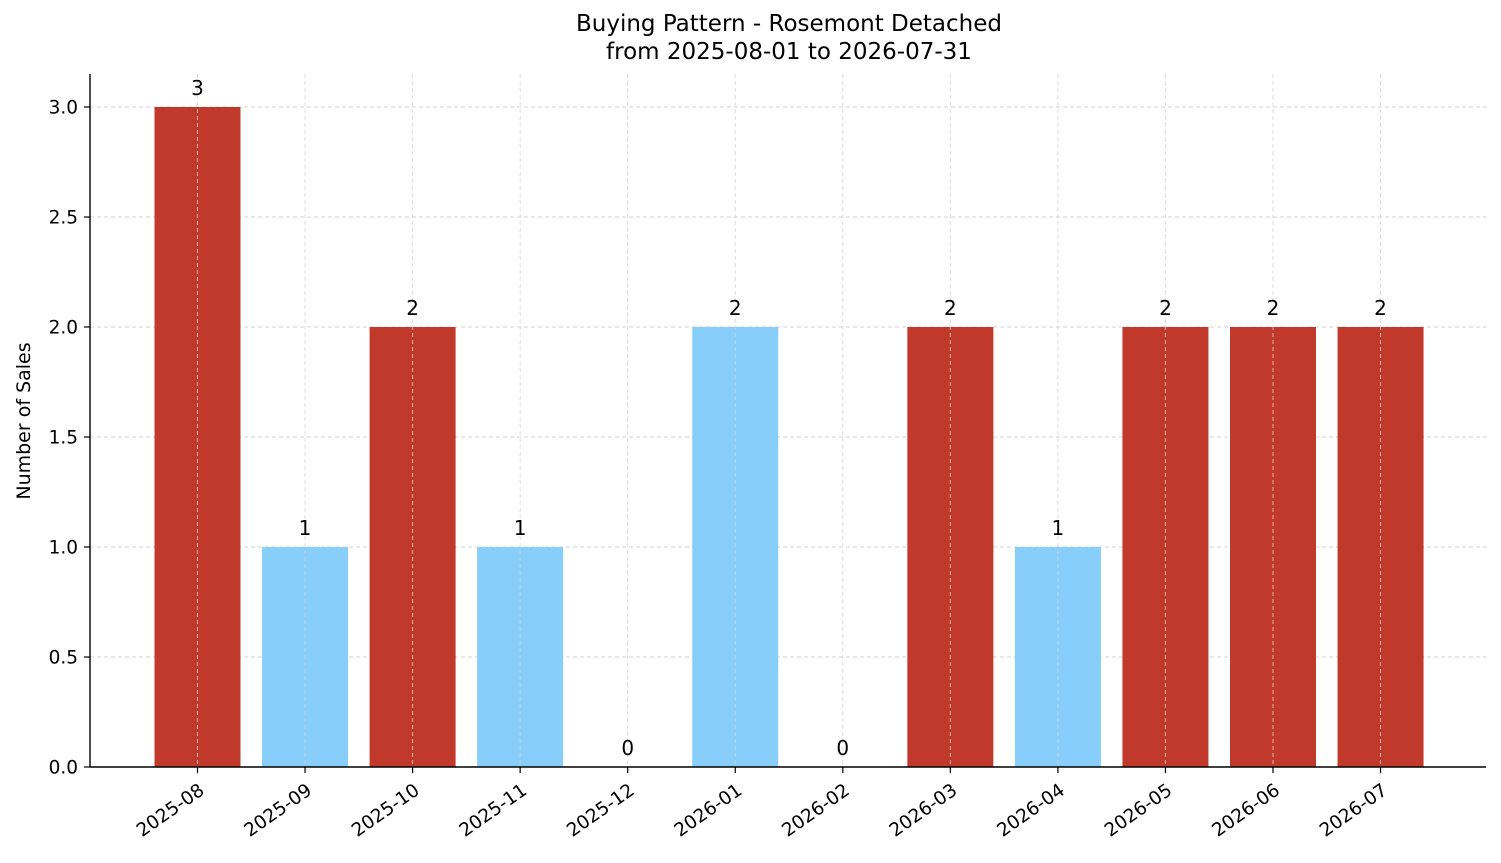 This screenshot has height=863, width=1501. What do you see at coordinates (708, 811) in the screenshot?
I see `x-tick-label: 2026-01` at bounding box center [708, 811].